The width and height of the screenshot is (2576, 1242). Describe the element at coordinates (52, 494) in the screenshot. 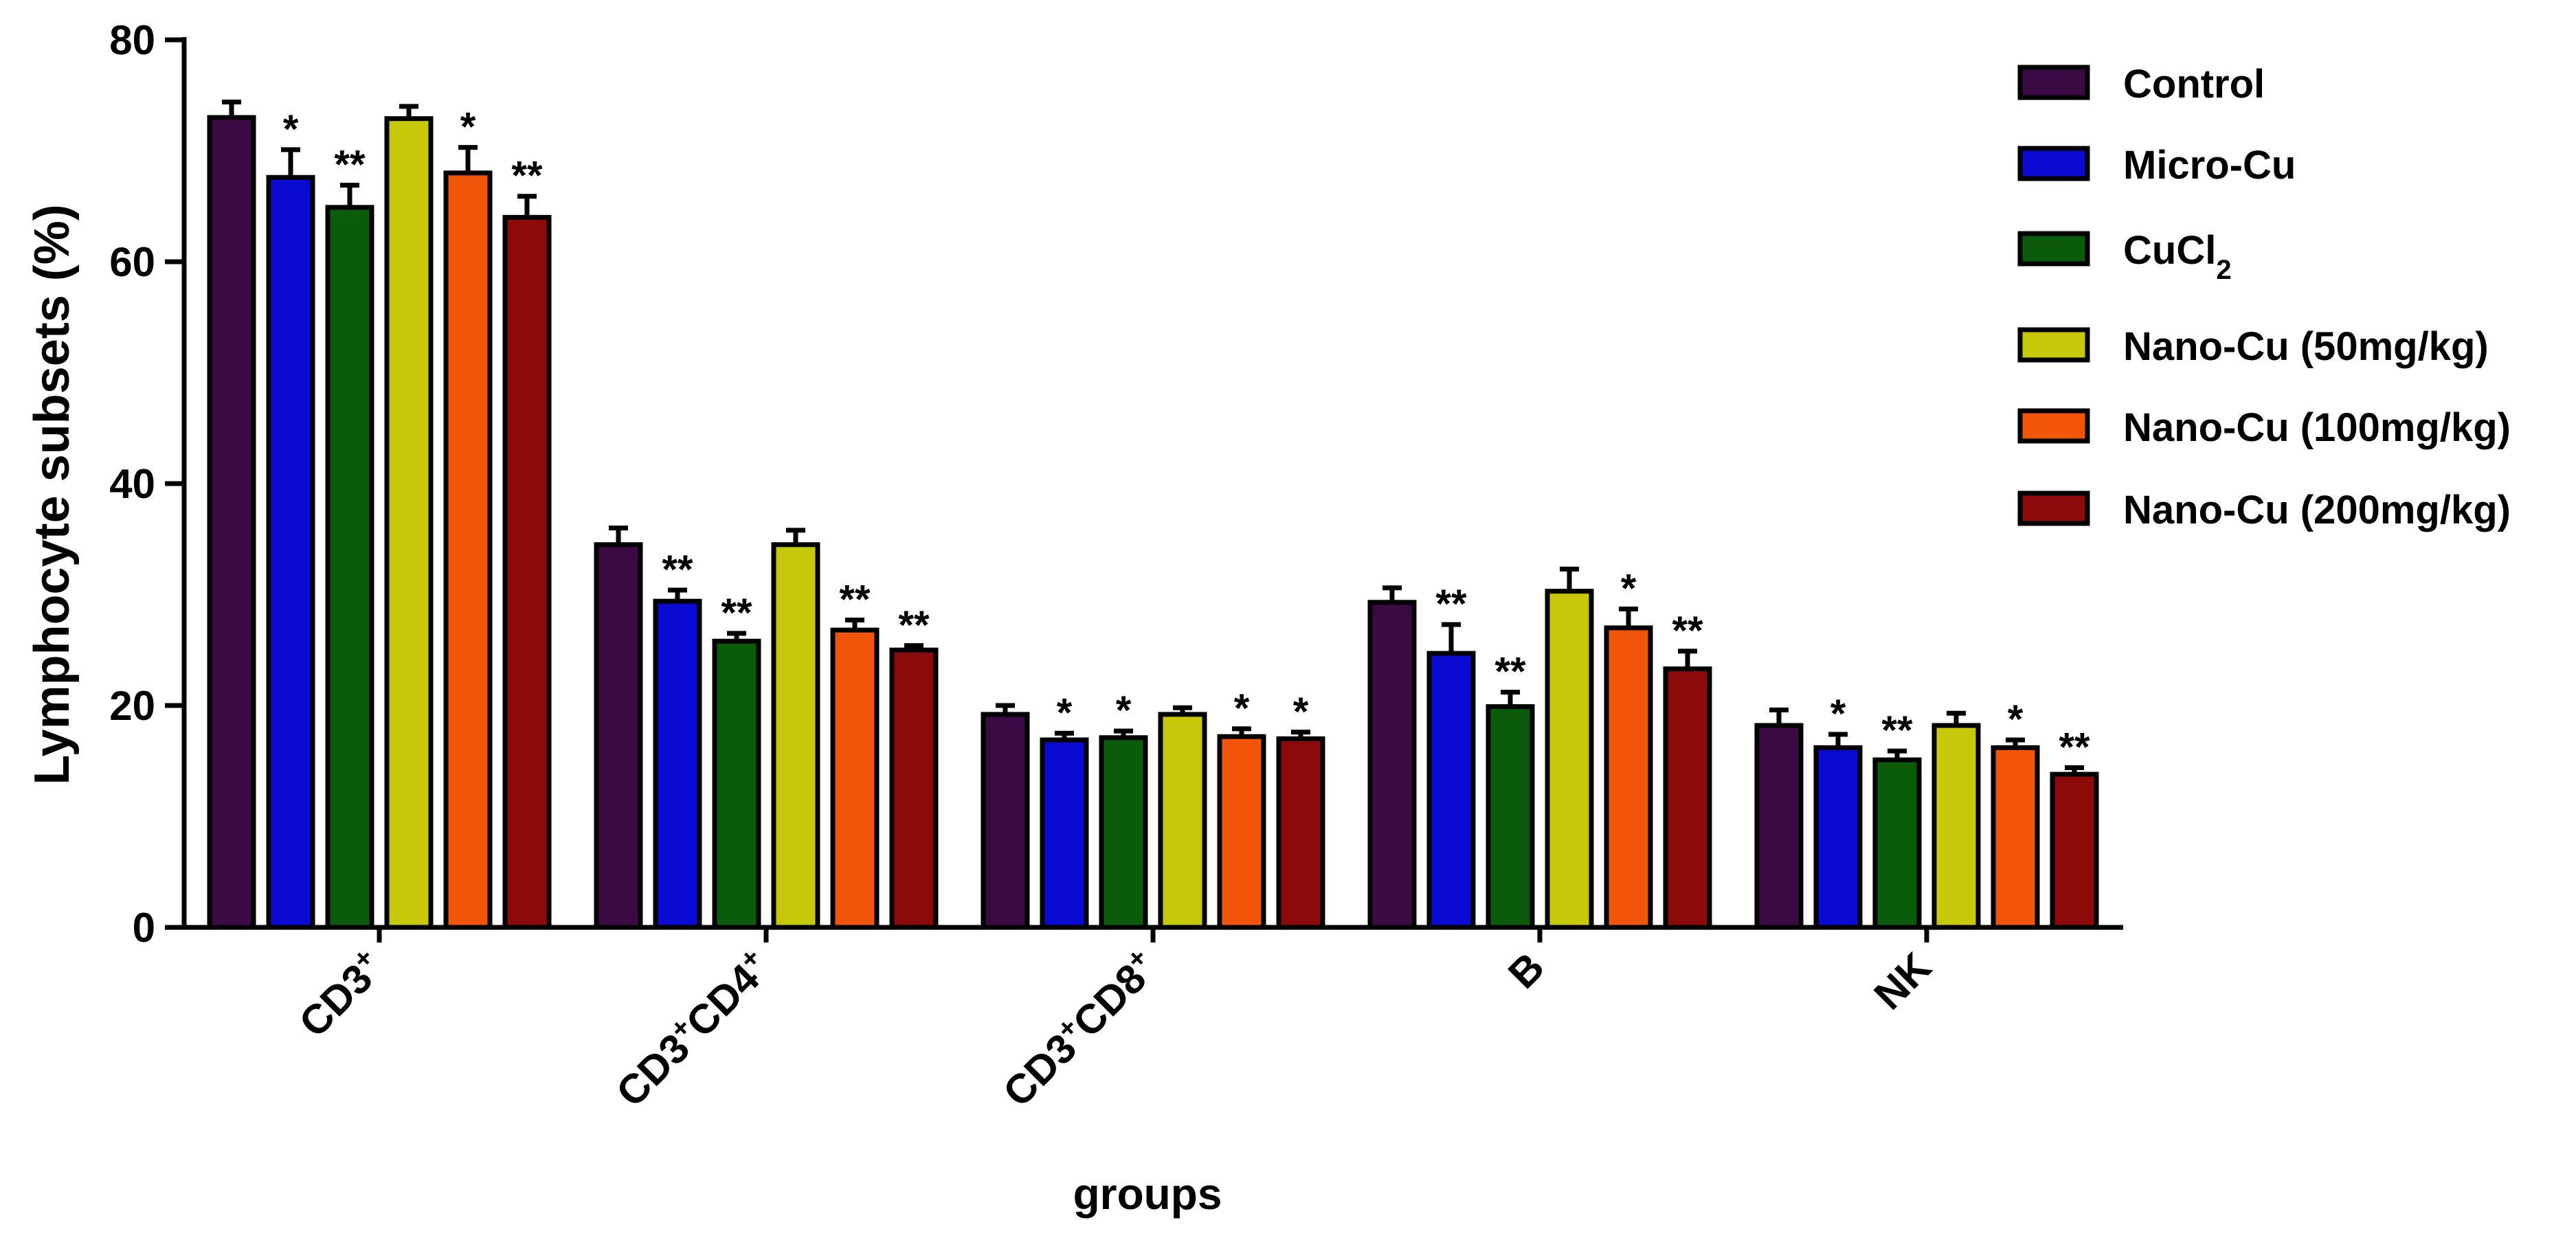

I see `y-axis-label: Lymphocyte subsets (%)` at that location.